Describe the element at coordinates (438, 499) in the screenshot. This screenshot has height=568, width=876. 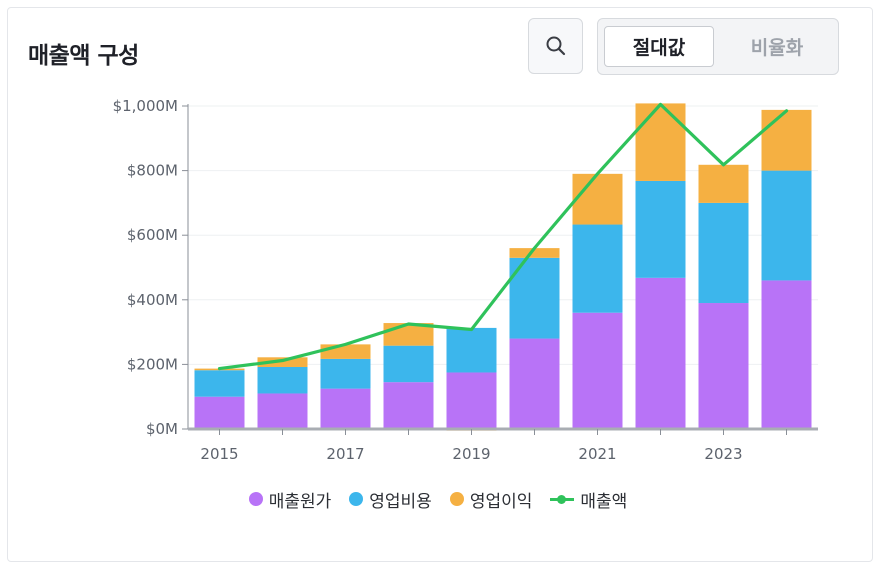
I see `chart-legend: 매출원가 영업비용 영업이익 매출액` at that location.